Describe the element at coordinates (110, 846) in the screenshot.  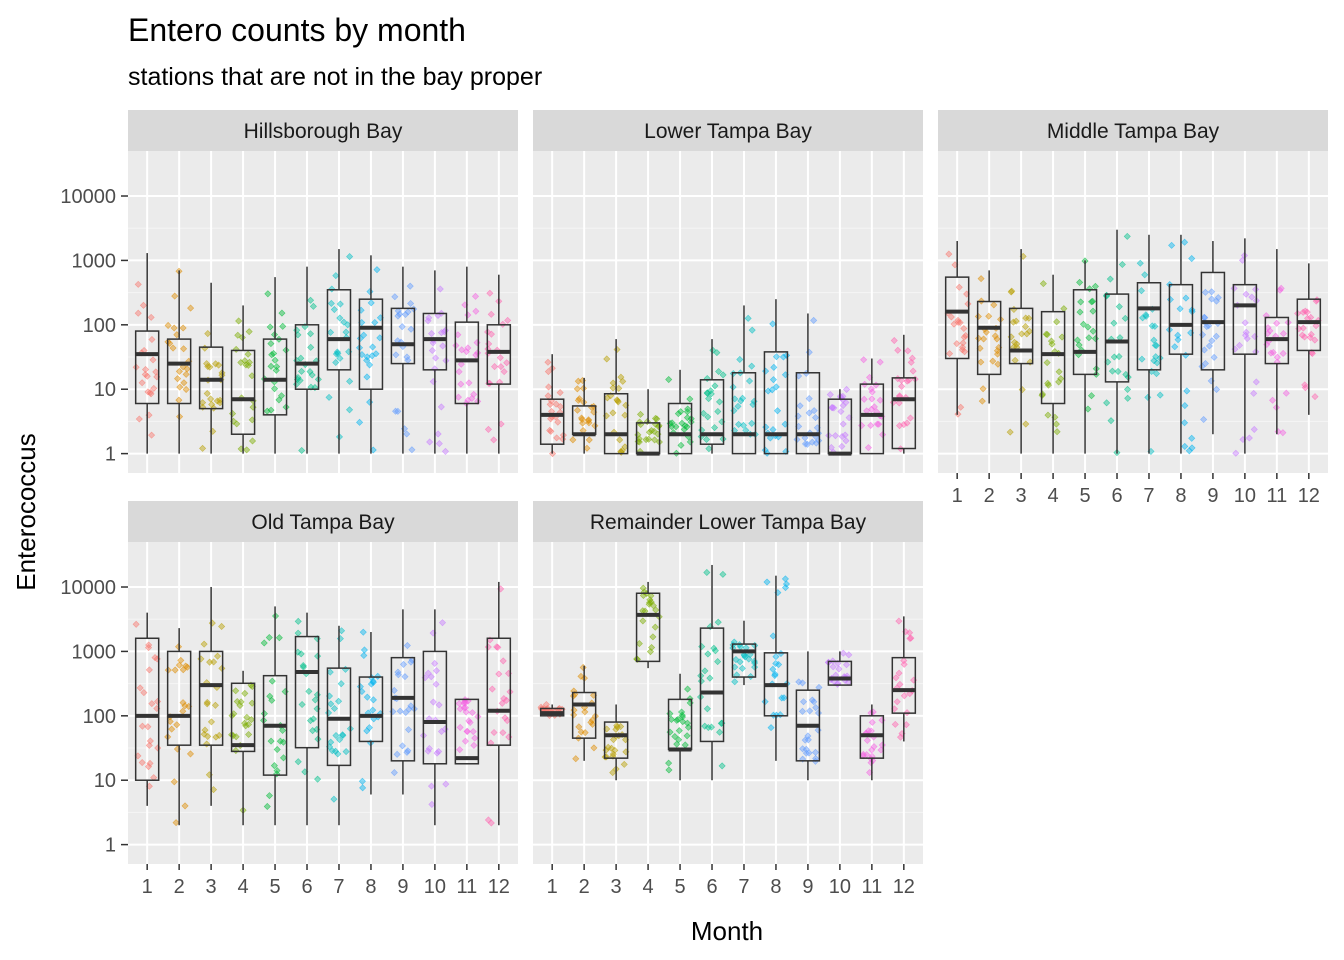
I see `y-tick-label: 1` at that location.